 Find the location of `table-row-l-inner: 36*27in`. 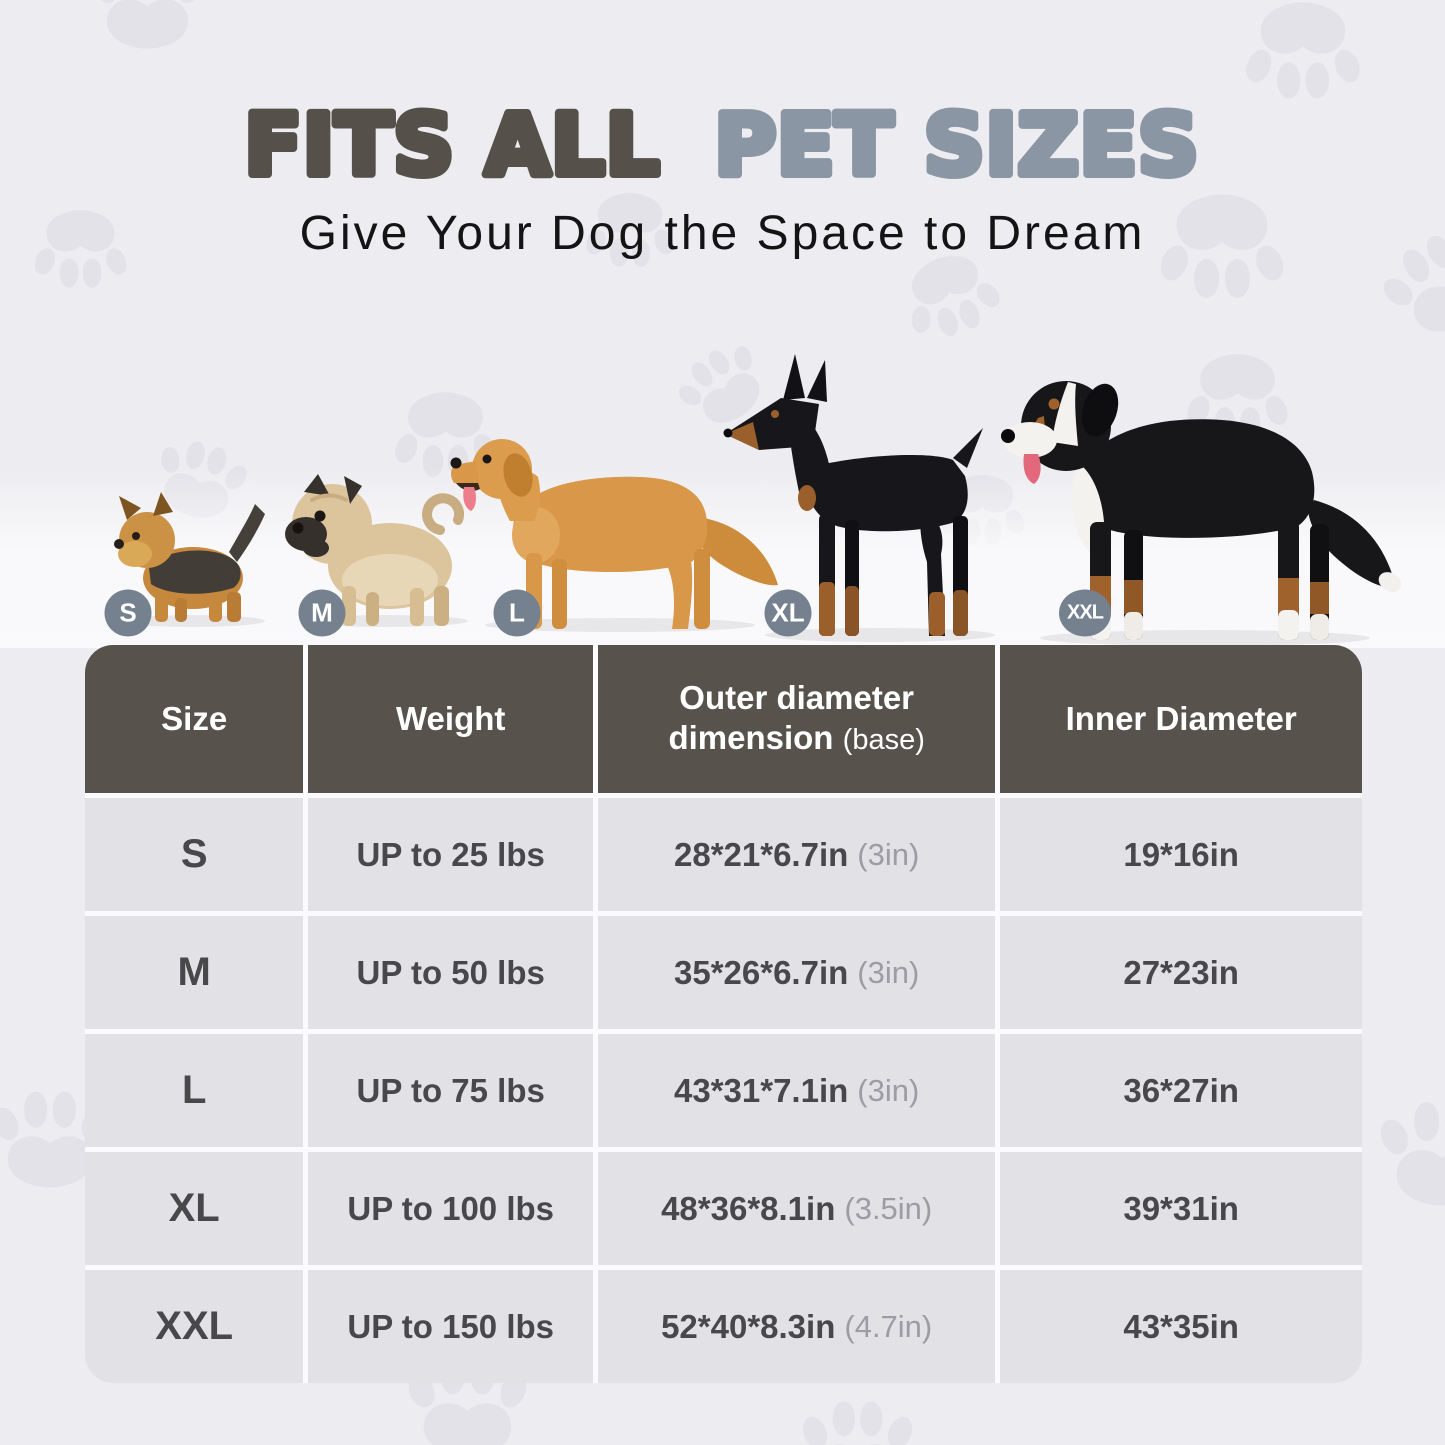

table-row-l-inner: 36*27in is located at coordinates (1181, 1090).